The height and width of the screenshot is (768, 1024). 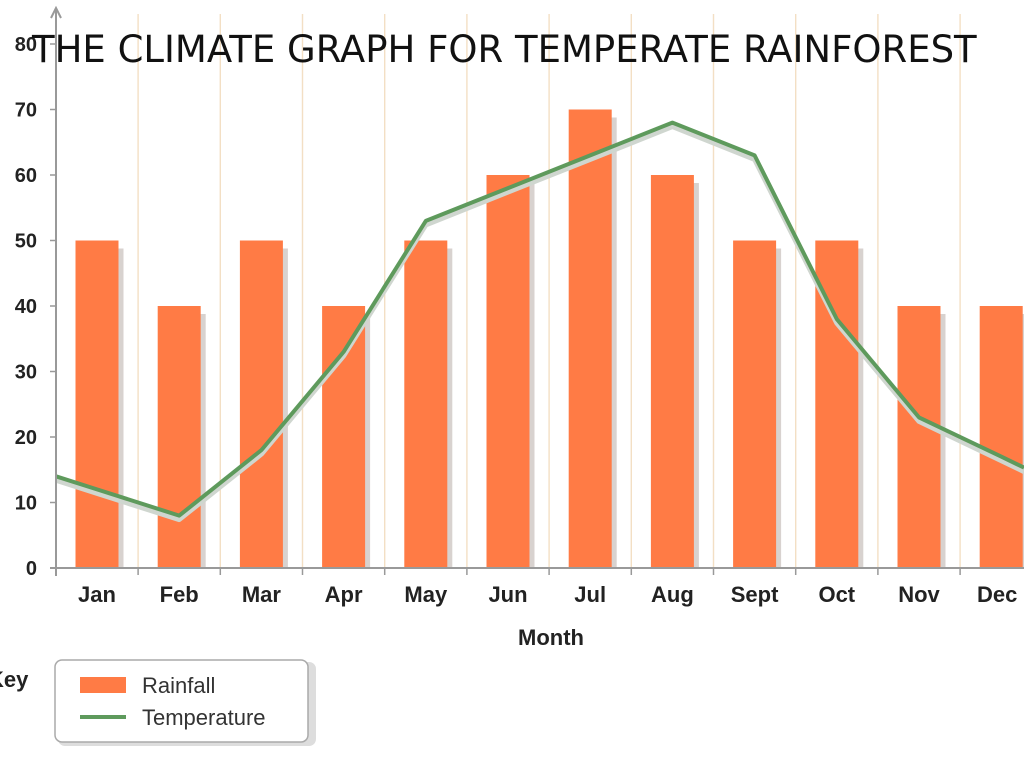 What do you see at coordinates (547, 594) in the screenshot?
I see `x-tick-labels: Jan Feb Mar Apr May Jun Jul Aug Sept Oct Nov Dec` at bounding box center [547, 594].